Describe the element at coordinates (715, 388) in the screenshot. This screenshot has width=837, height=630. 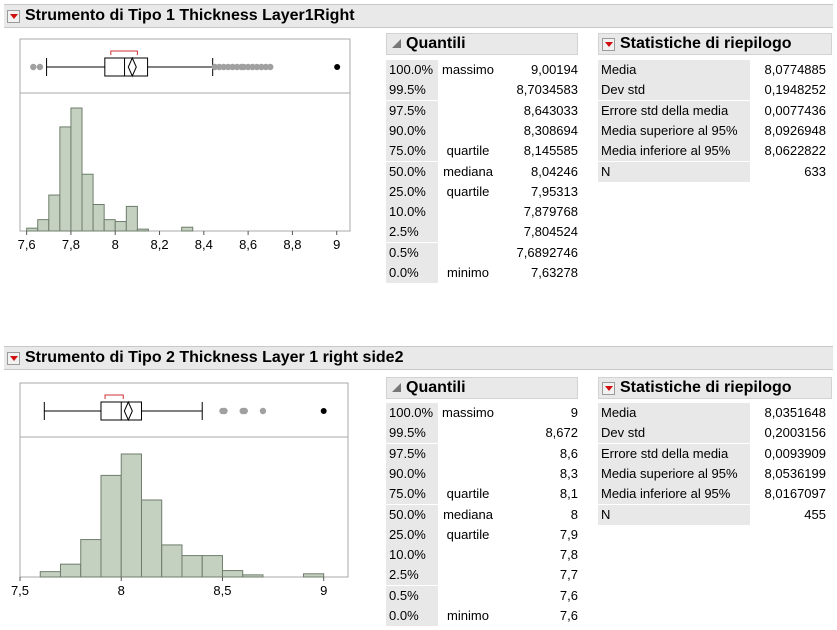
I see `summary-header-2: Statistiche di riepilogo` at that location.